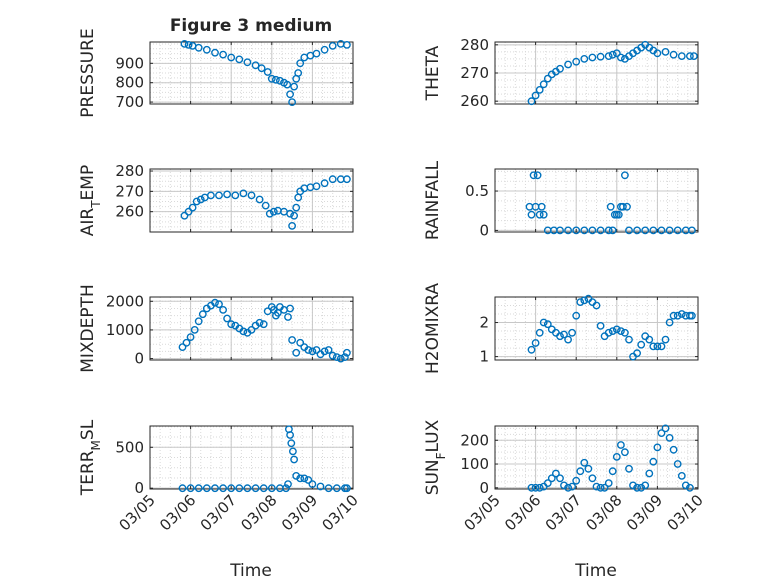  I want to click on y-tick-label: 260, so click(129, 212).